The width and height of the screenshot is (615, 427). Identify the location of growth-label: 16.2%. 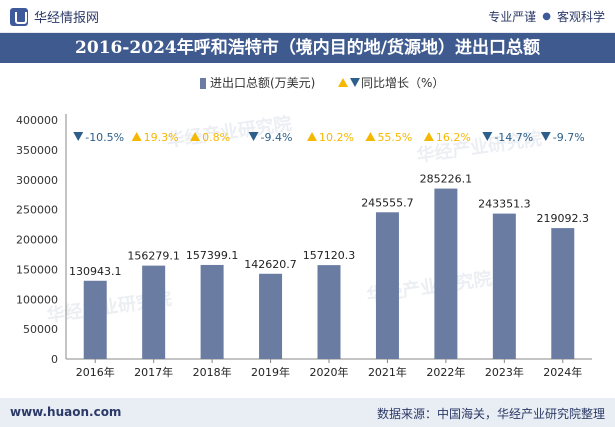
(453, 137).